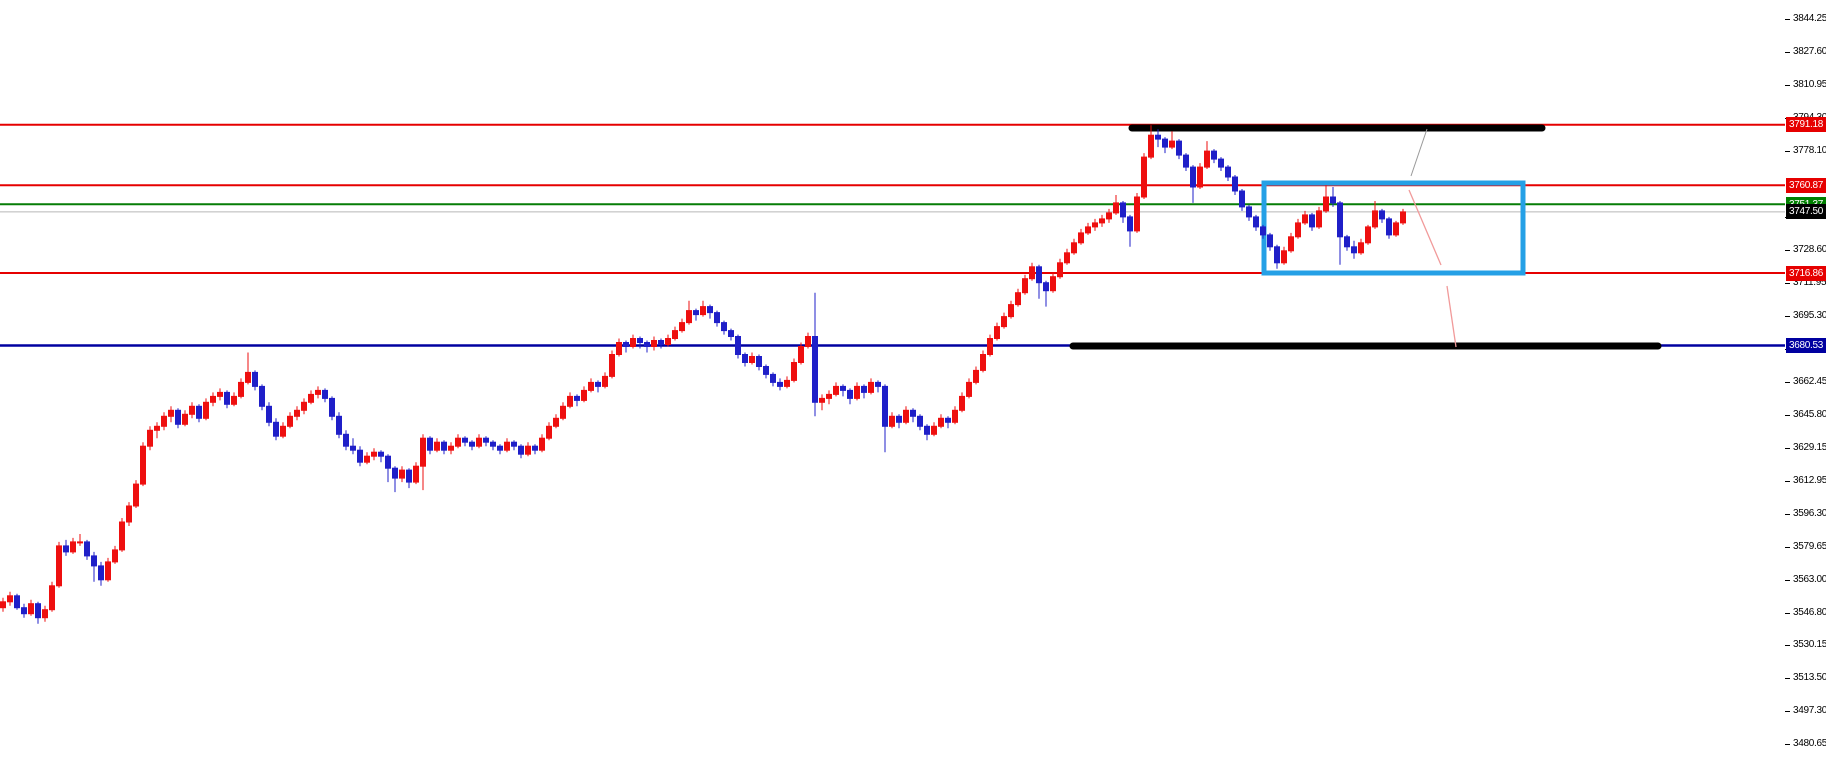 The height and width of the screenshot is (758, 1826). Describe the element at coordinates (1809, 282) in the screenshot. I see `axis-tick-label: 3711.95` at that location.